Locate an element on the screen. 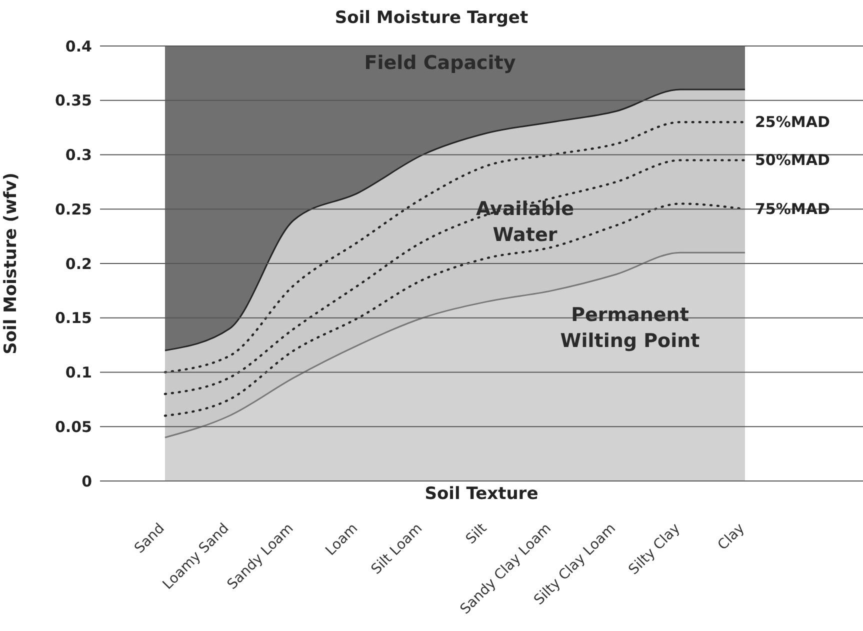  y-tick-label: 0 is located at coordinates (87, 481).